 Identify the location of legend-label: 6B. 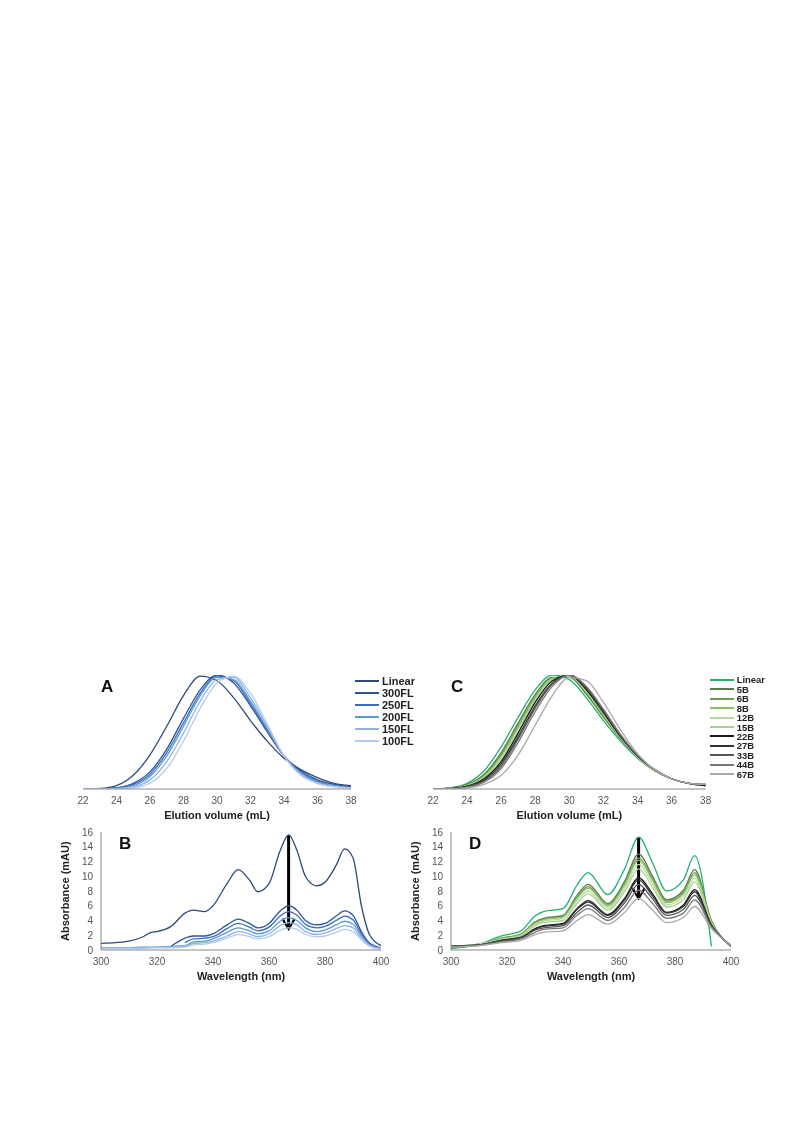
(742, 699).